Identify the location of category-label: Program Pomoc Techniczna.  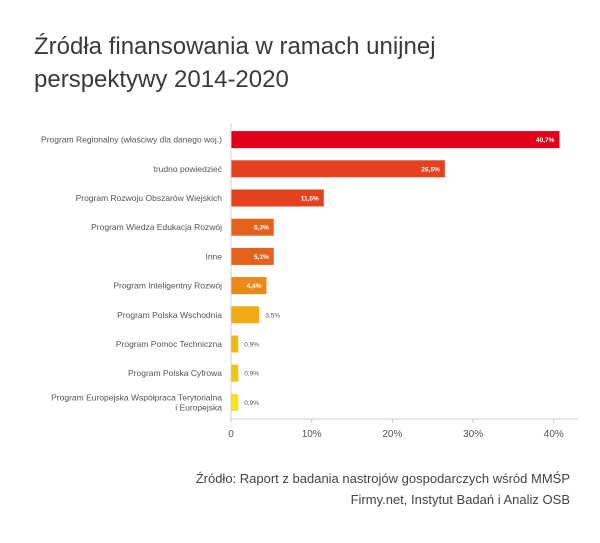
(169, 344).